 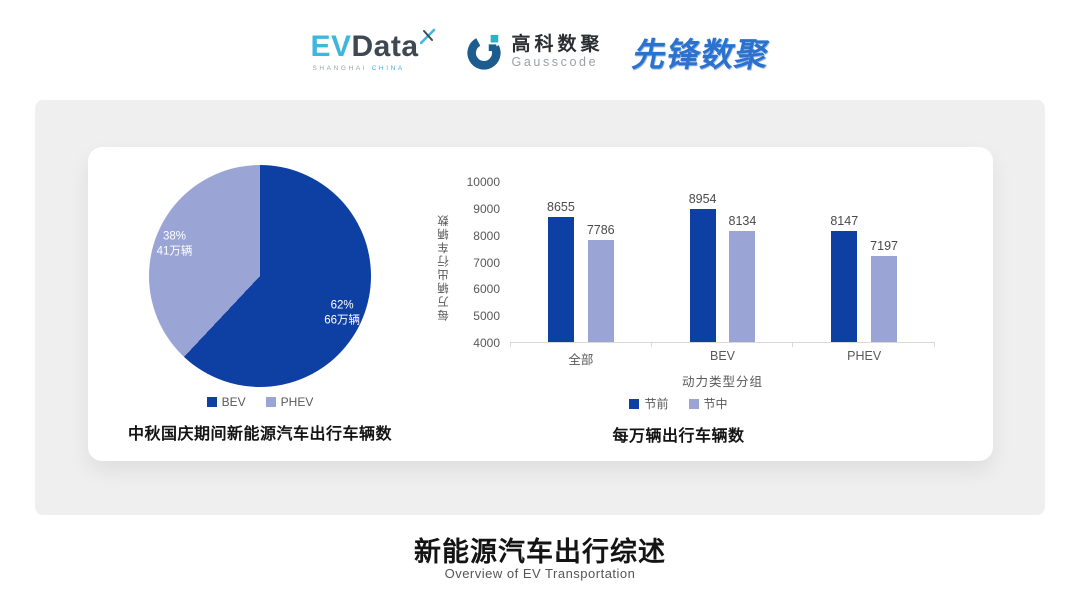 I want to click on bar-value-label: 8147, so click(x=844, y=220).